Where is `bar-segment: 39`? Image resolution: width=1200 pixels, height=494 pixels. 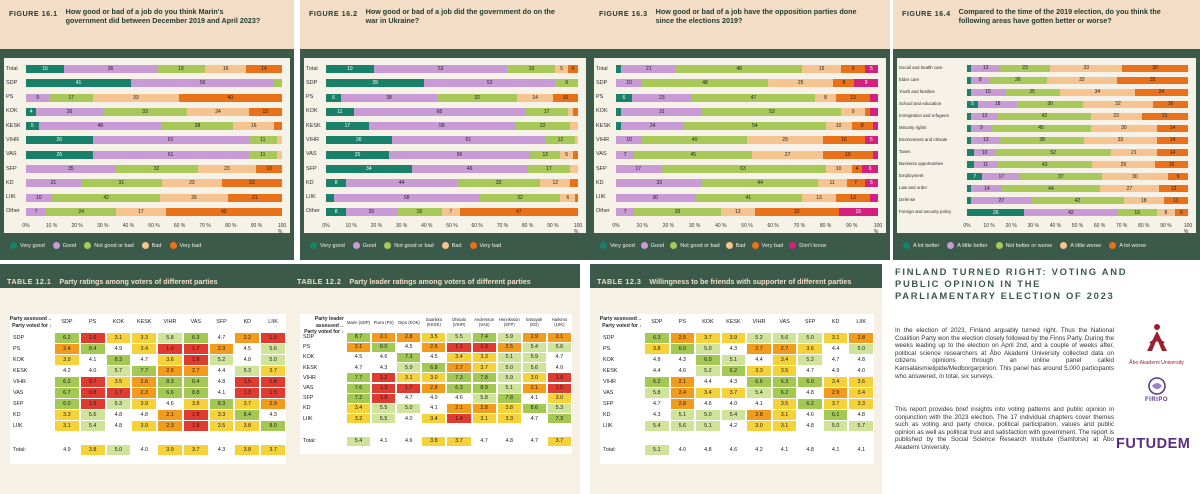
bar-segment: 39 is located at coordinates (375, 83).